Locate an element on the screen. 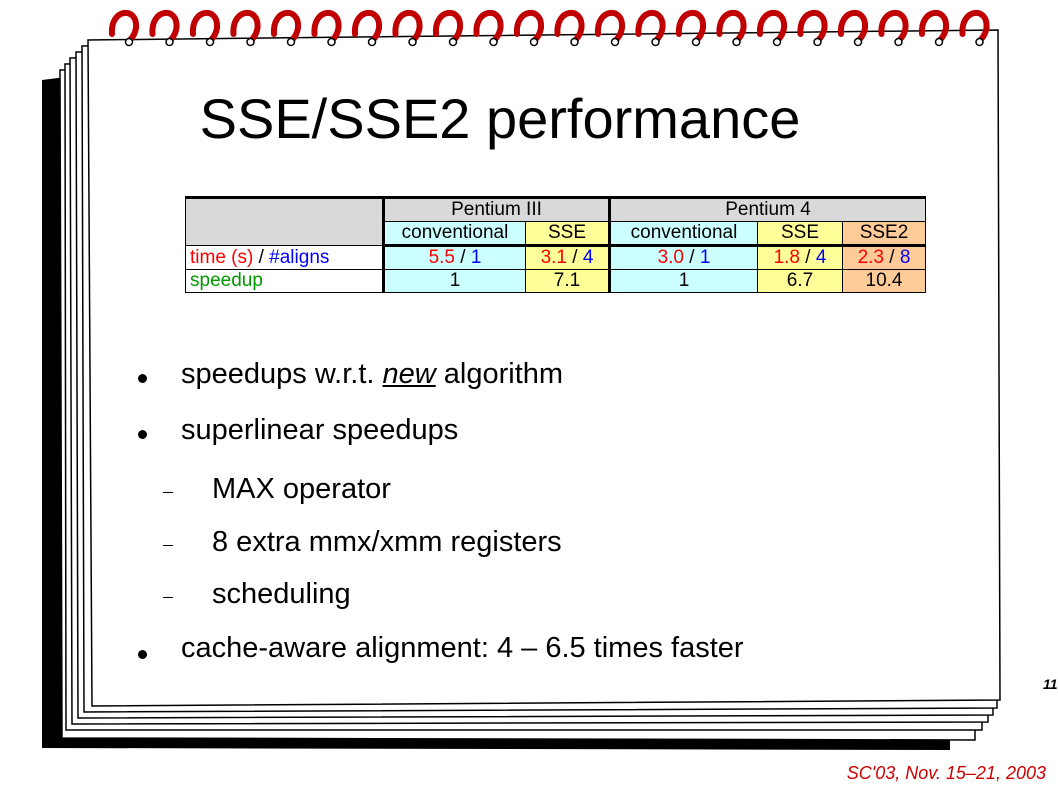  cell-p4-sse-speedup: 6.7 is located at coordinates (800, 281).